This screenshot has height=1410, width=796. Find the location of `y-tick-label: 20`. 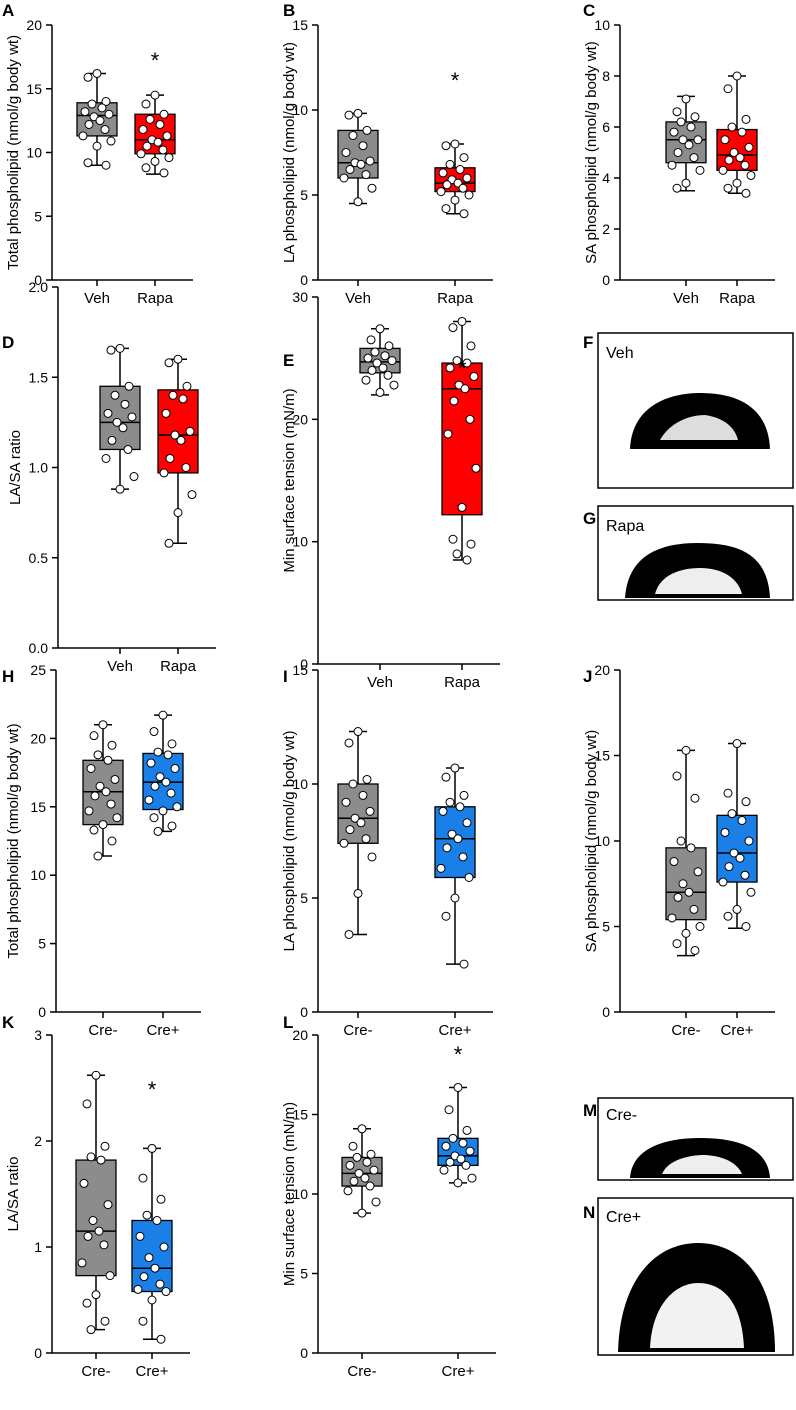

y-tick-label: 20 is located at coordinates (602, 670).